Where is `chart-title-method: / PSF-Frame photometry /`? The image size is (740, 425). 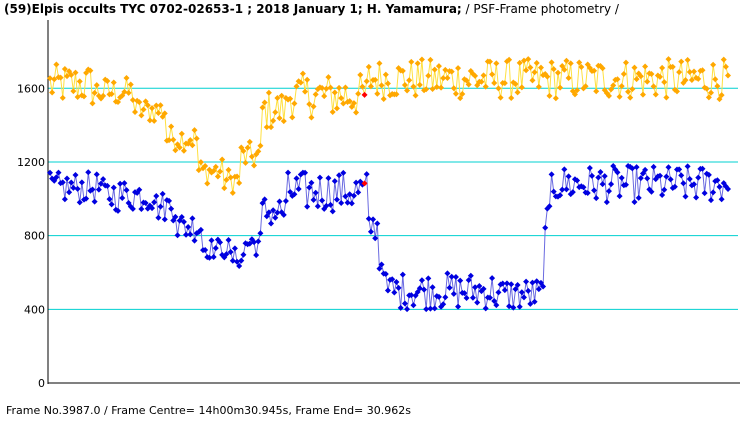
chart-title-method: / PSF-Frame photometry / is located at coordinates (540, 9).